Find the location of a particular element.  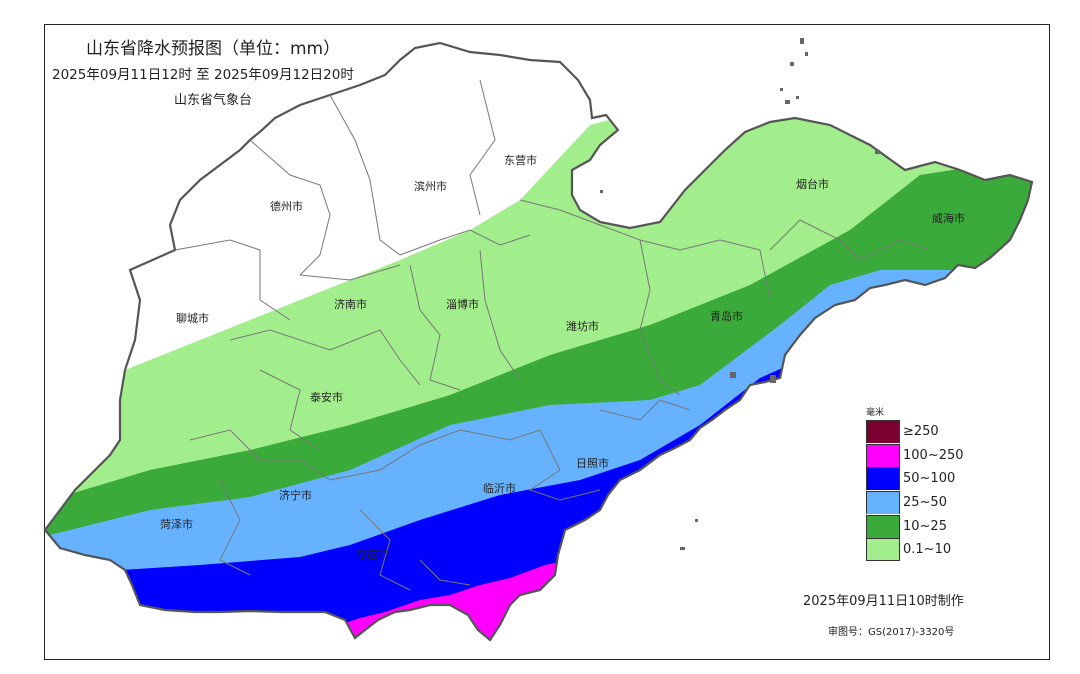

legend: 毫米 ≥250 100~250 50~100 25~50 10~25 0.1~10 is located at coordinates (921, 483).